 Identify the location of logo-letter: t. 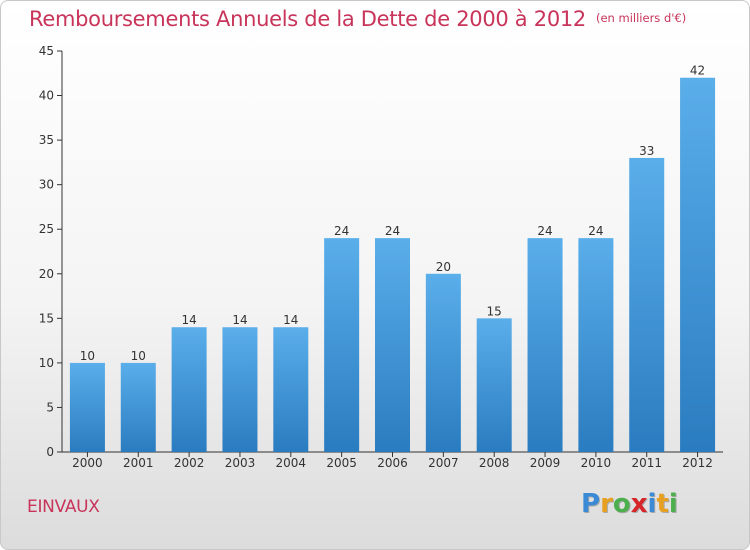
(662, 504).